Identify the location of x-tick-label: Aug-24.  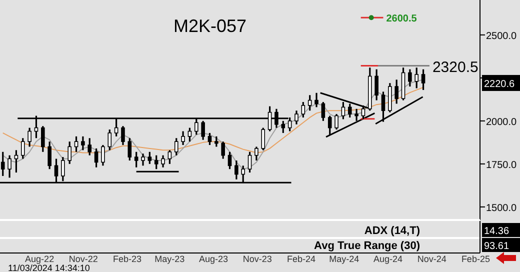
(388, 259).